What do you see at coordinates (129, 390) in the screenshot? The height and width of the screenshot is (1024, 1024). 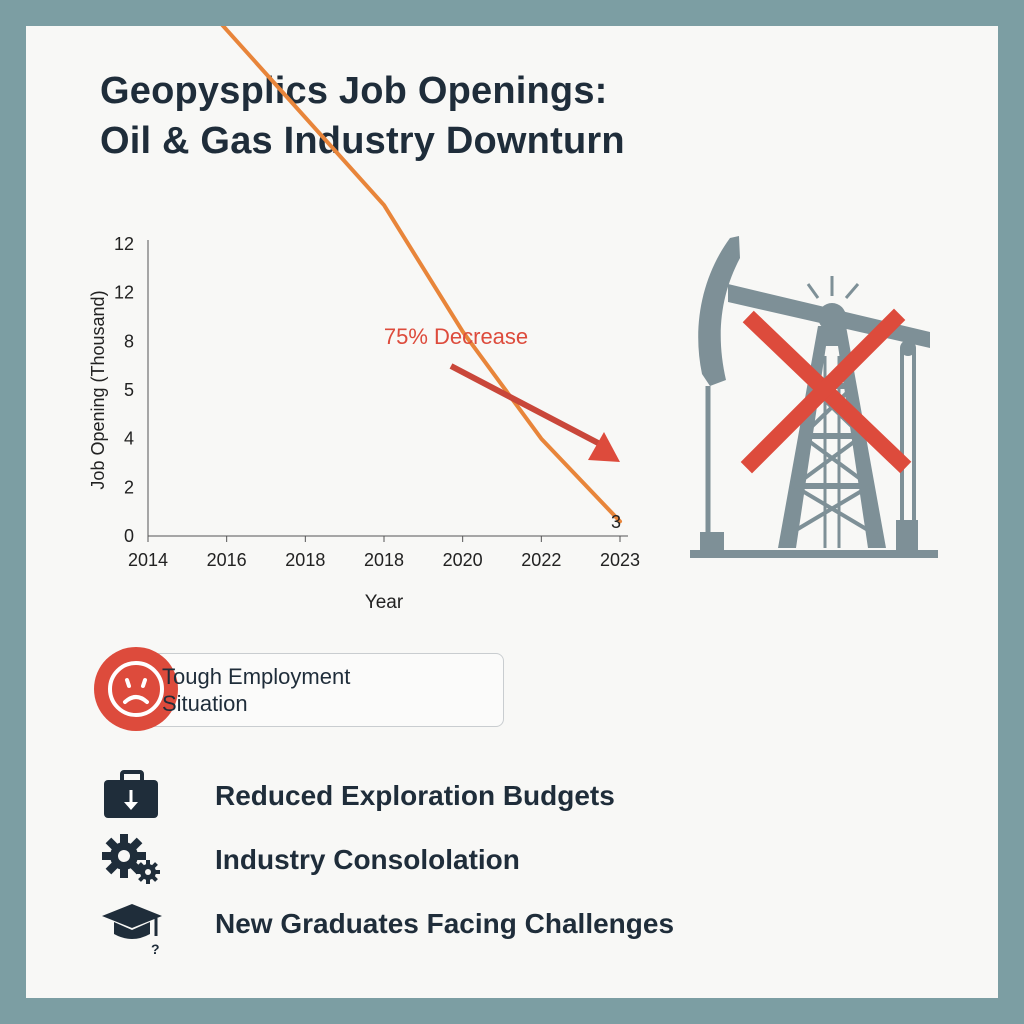 I see `y-tick-label: 5` at bounding box center [129, 390].